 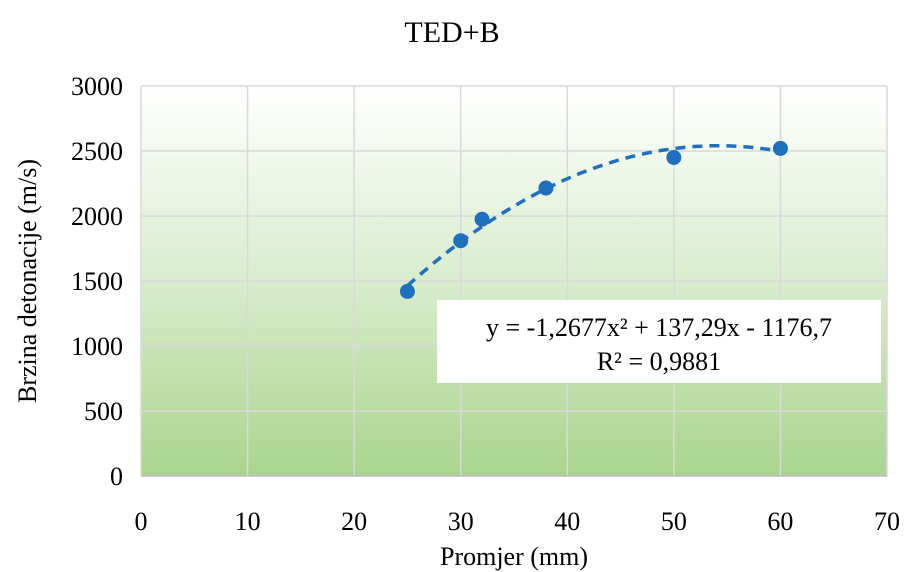 What do you see at coordinates (97, 86) in the screenshot?
I see `y-tick-label: 3000` at bounding box center [97, 86].